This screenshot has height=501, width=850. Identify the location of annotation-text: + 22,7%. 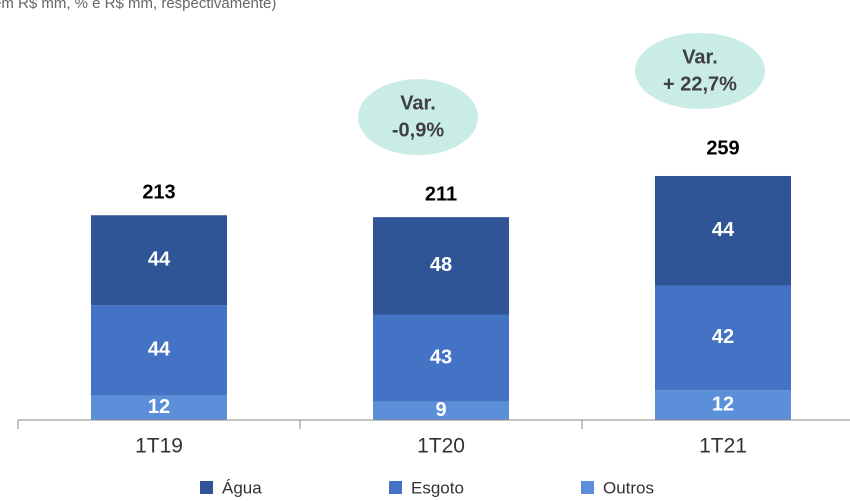
(700, 84).